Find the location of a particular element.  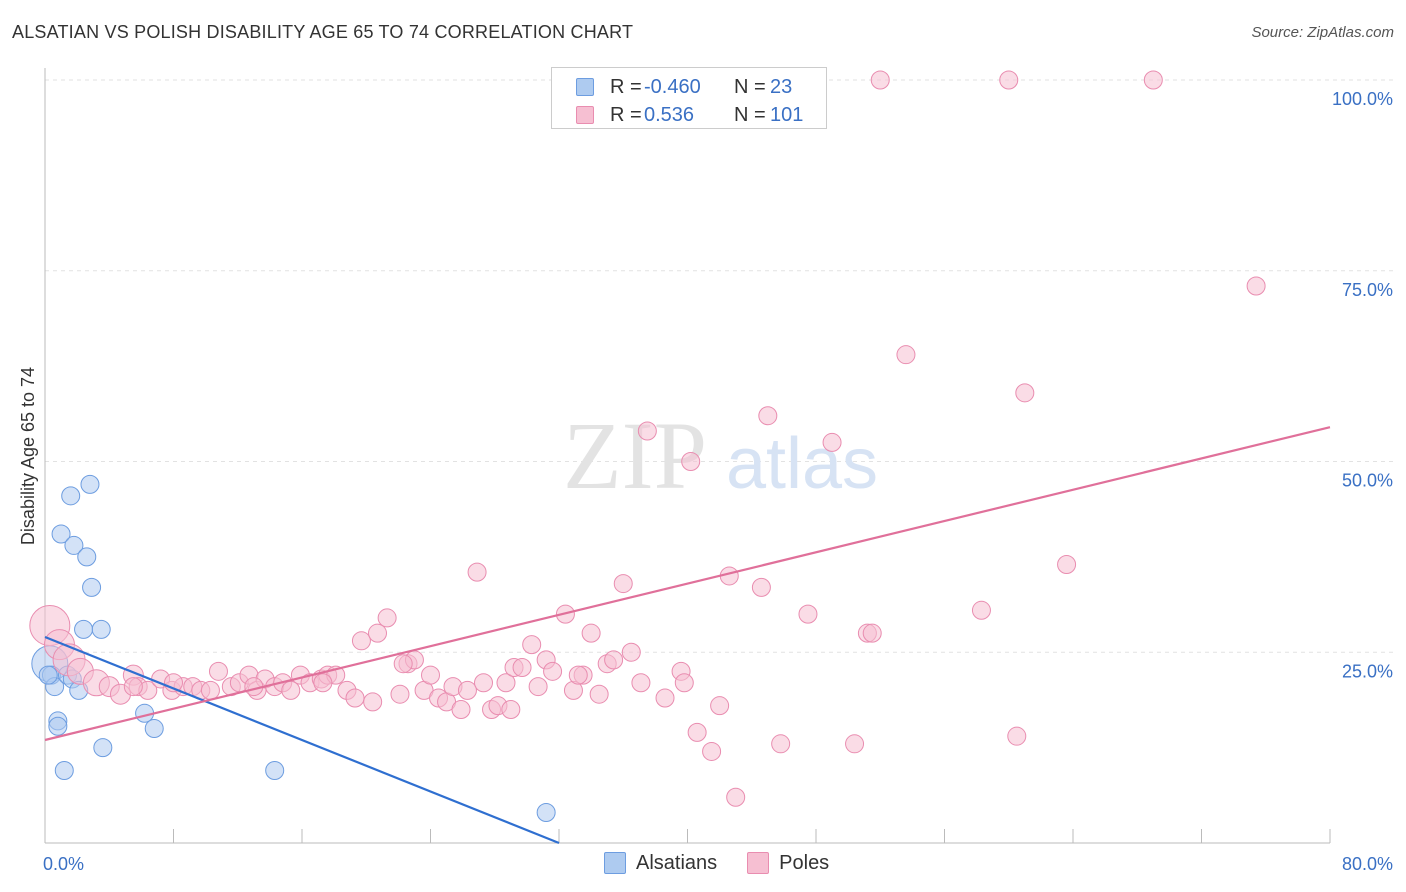

legend-row-poles: R = 0.536 N = 101 is located at coordinates (701, 115).